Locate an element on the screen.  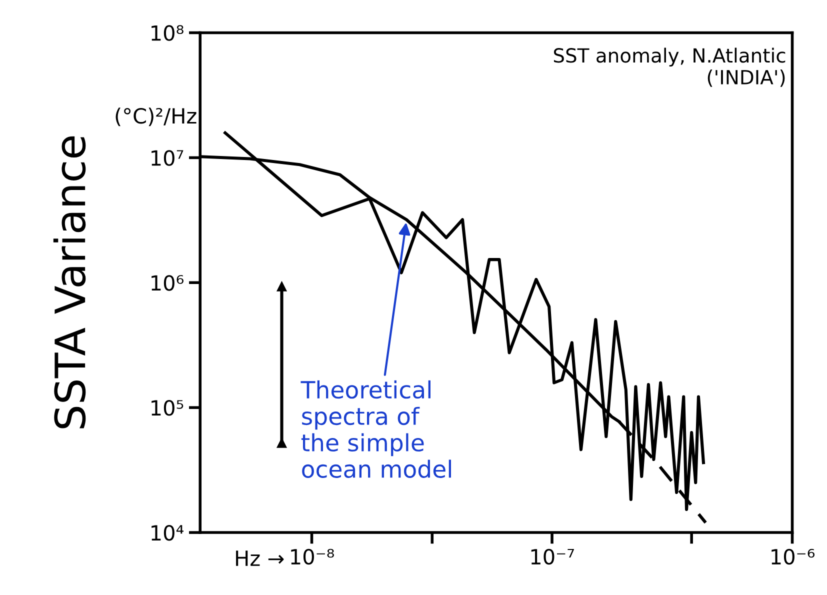
y-axis-title: SSTA Variance is located at coordinates (69, 282).